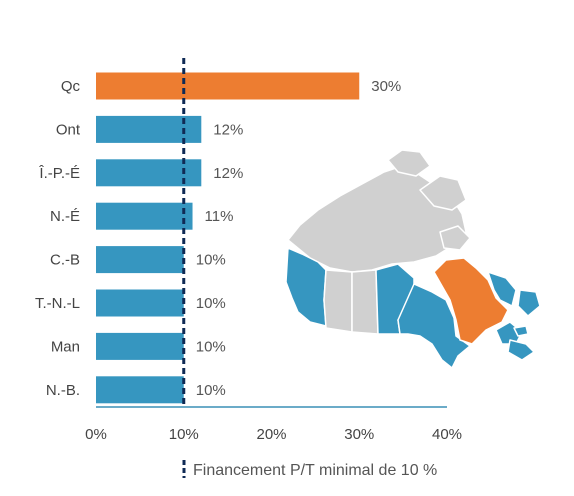  Describe the element at coordinates (184, 434) in the screenshot. I see `x-tick-label: 10%` at that location.